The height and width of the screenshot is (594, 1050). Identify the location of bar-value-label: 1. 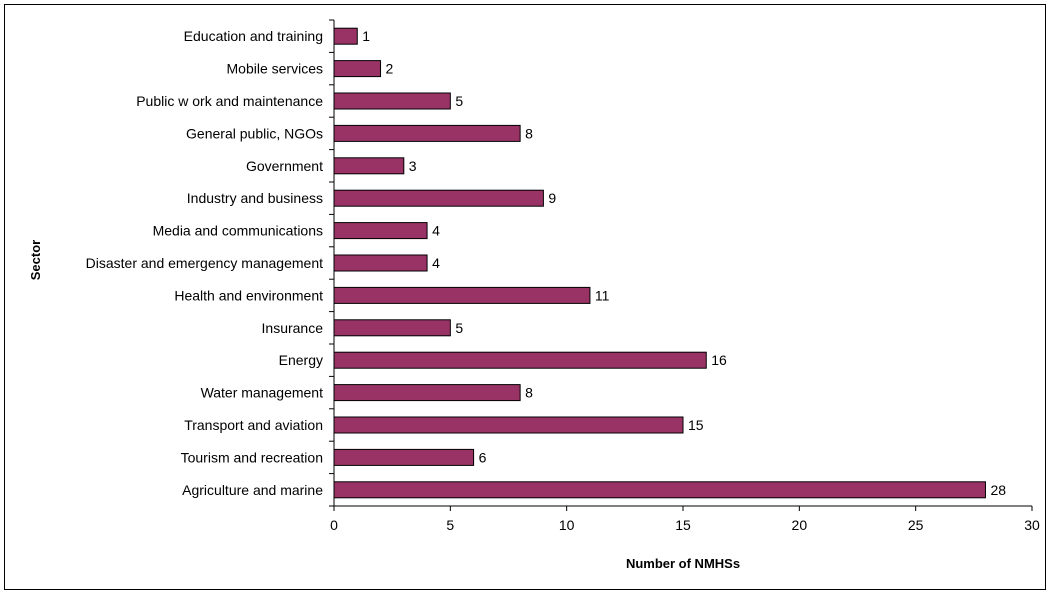
(366, 36).